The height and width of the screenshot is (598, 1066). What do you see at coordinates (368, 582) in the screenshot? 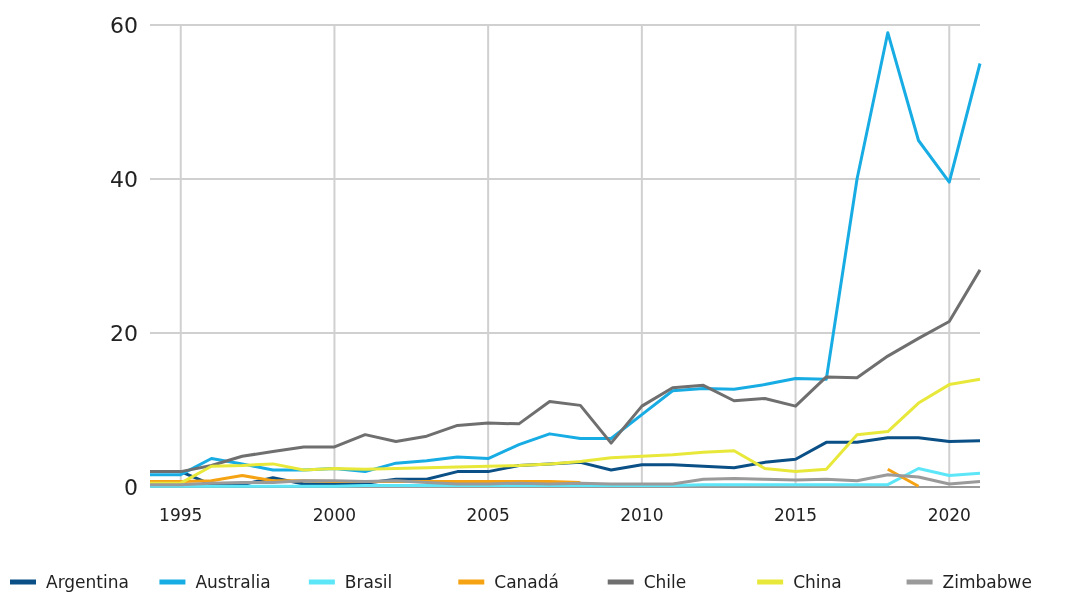
I see `legend-label: Brasil` at bounding box center [368, 582].